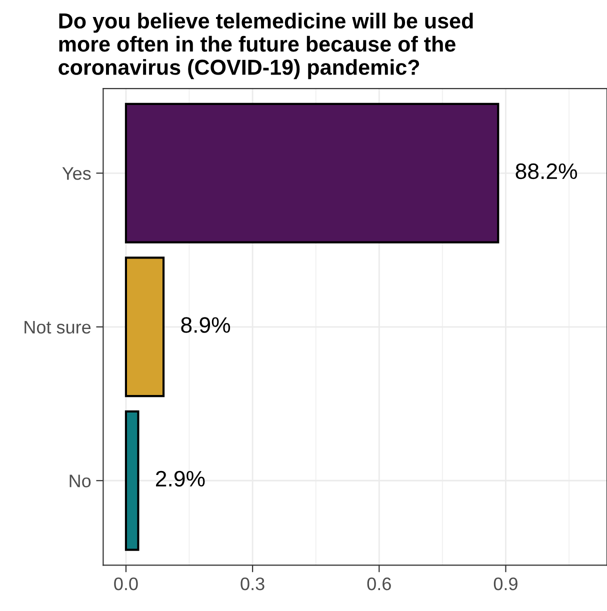 The height and width of the screenshot is (611, 607). I want to click on y-tick-label: Not sure, so click(57, 327).